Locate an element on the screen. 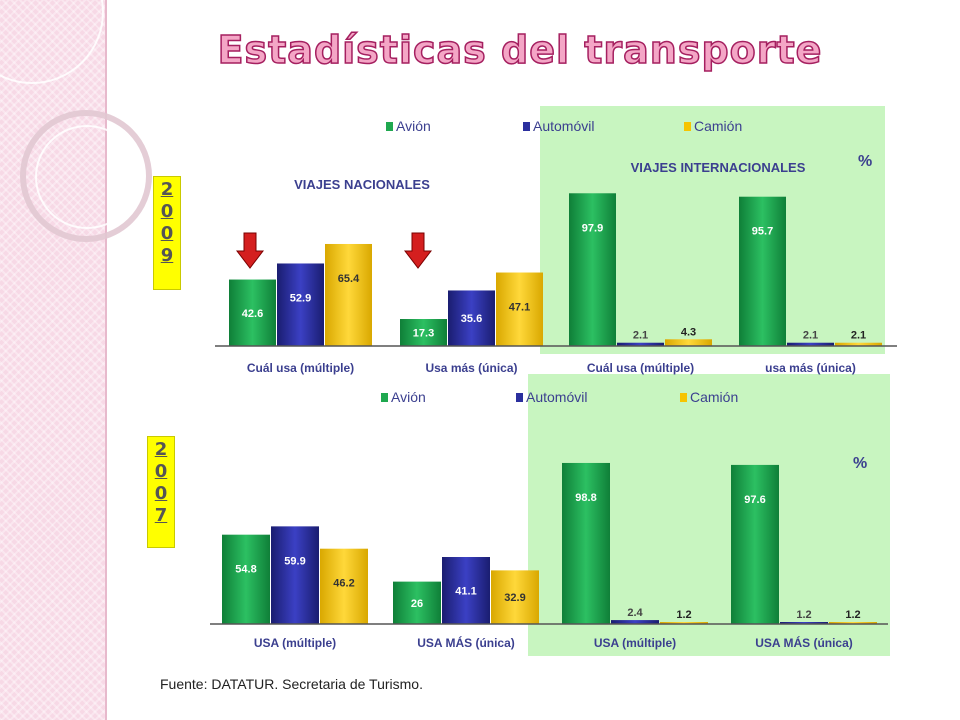 Image resolution: width=960 pixels, height=720 pixels. percent-symbol-2007: % is located at coordinates (860, 463).